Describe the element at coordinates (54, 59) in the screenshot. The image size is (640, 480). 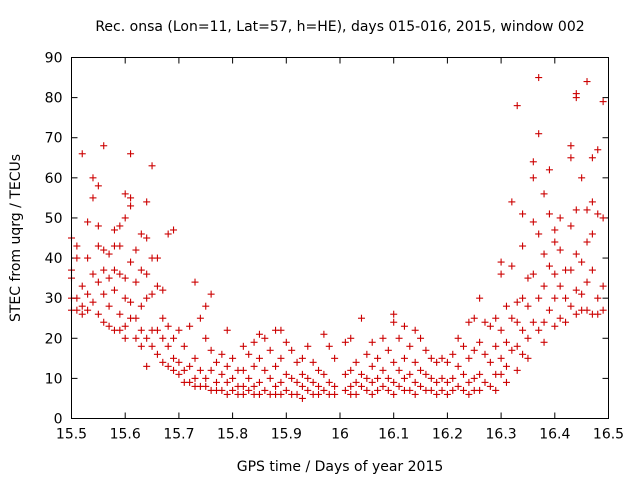
I see `y-tick-label: 90` at that location.